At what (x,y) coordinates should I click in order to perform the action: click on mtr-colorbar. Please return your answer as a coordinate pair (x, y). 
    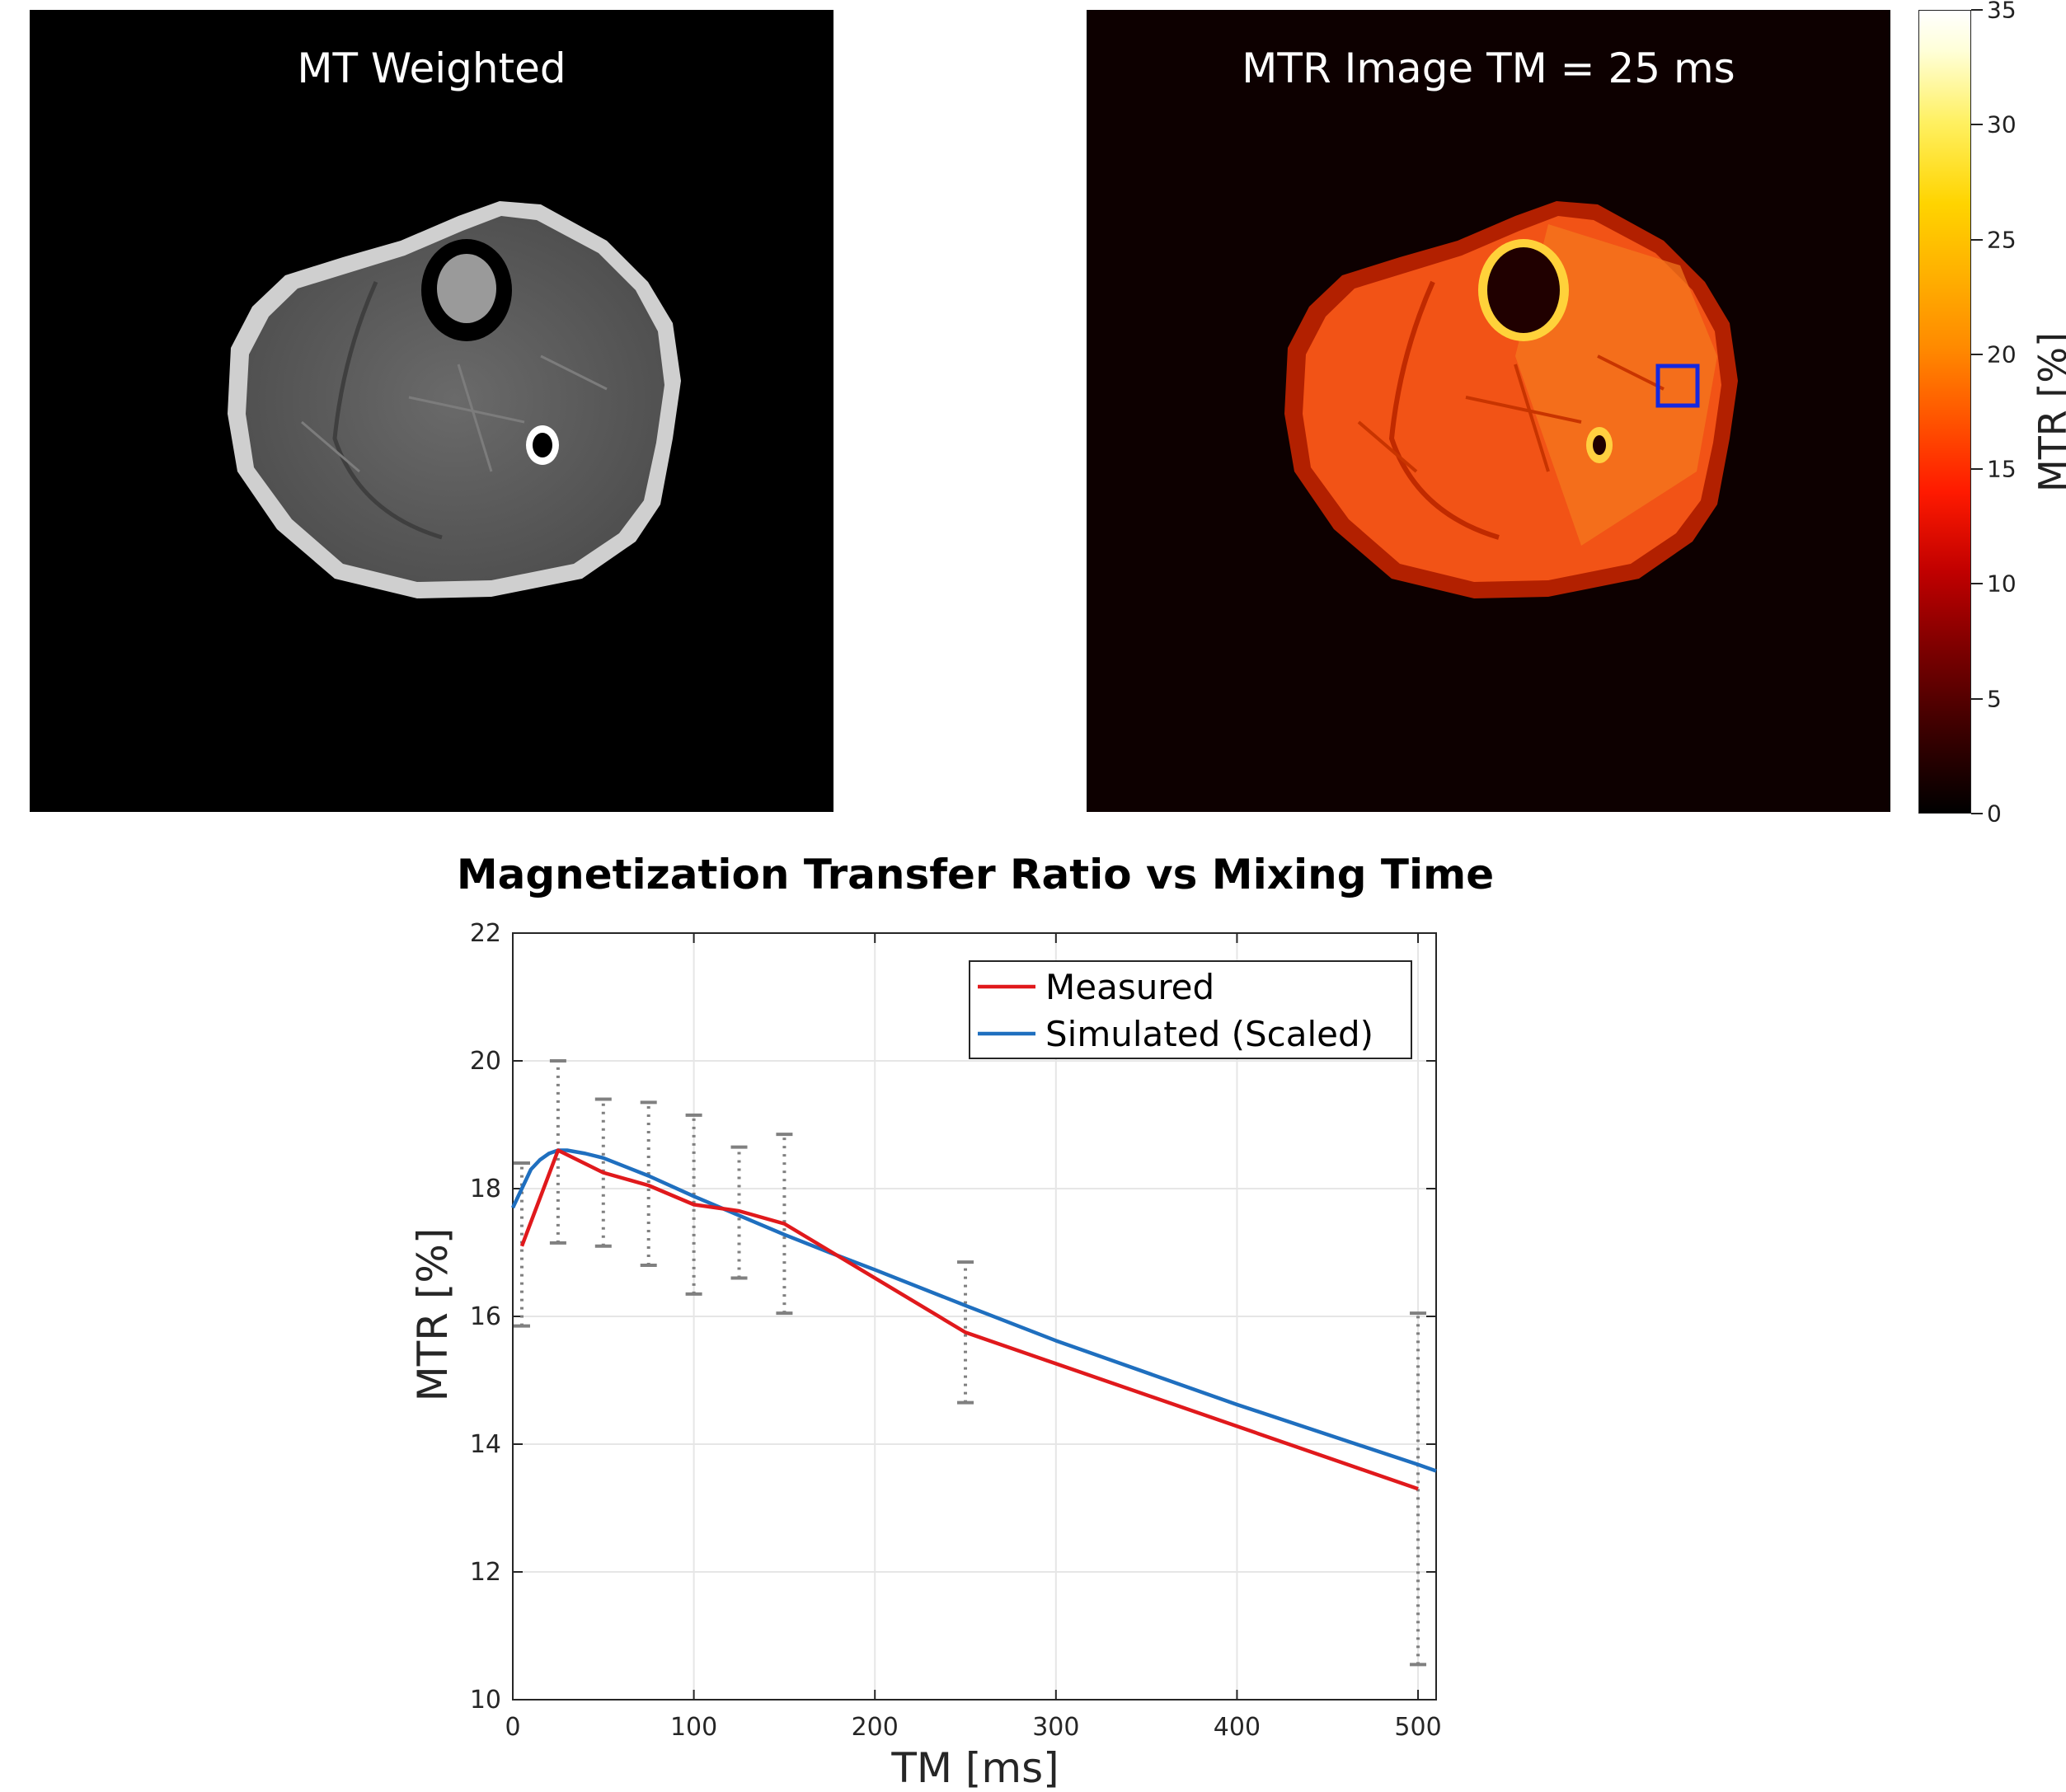
    Looking at the image, I should click on (1944, 412).